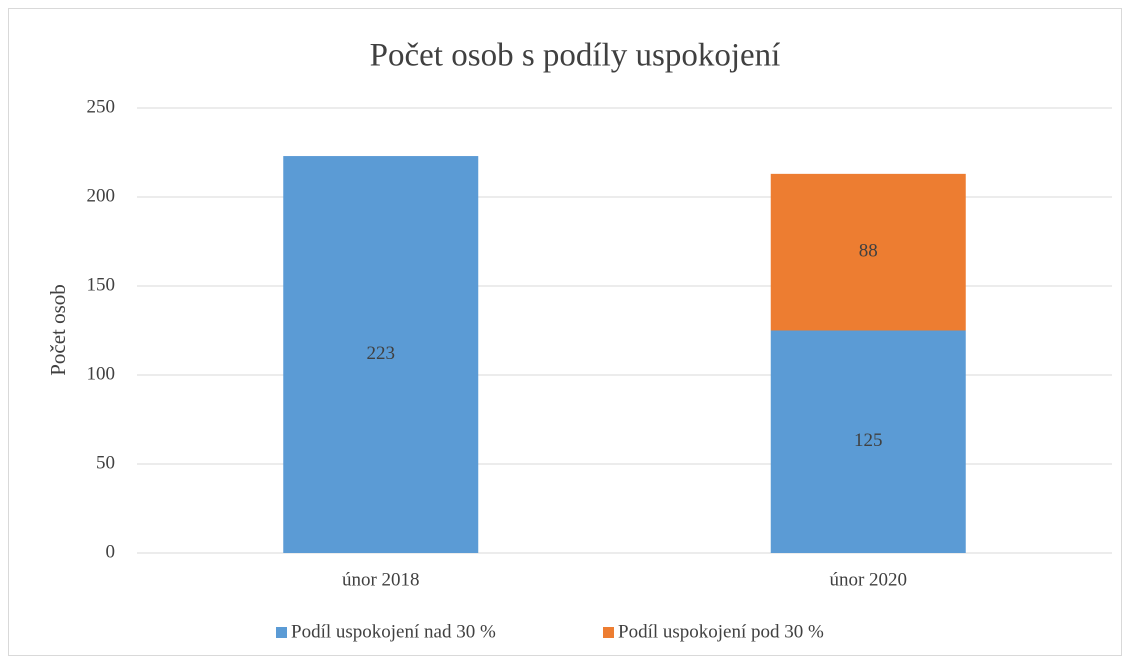  What do you see at coordinates (575, 56) in the screenshot?
I see `chart-title: Počet osob s podíly uspokojení` at bounding box center [575, 56].